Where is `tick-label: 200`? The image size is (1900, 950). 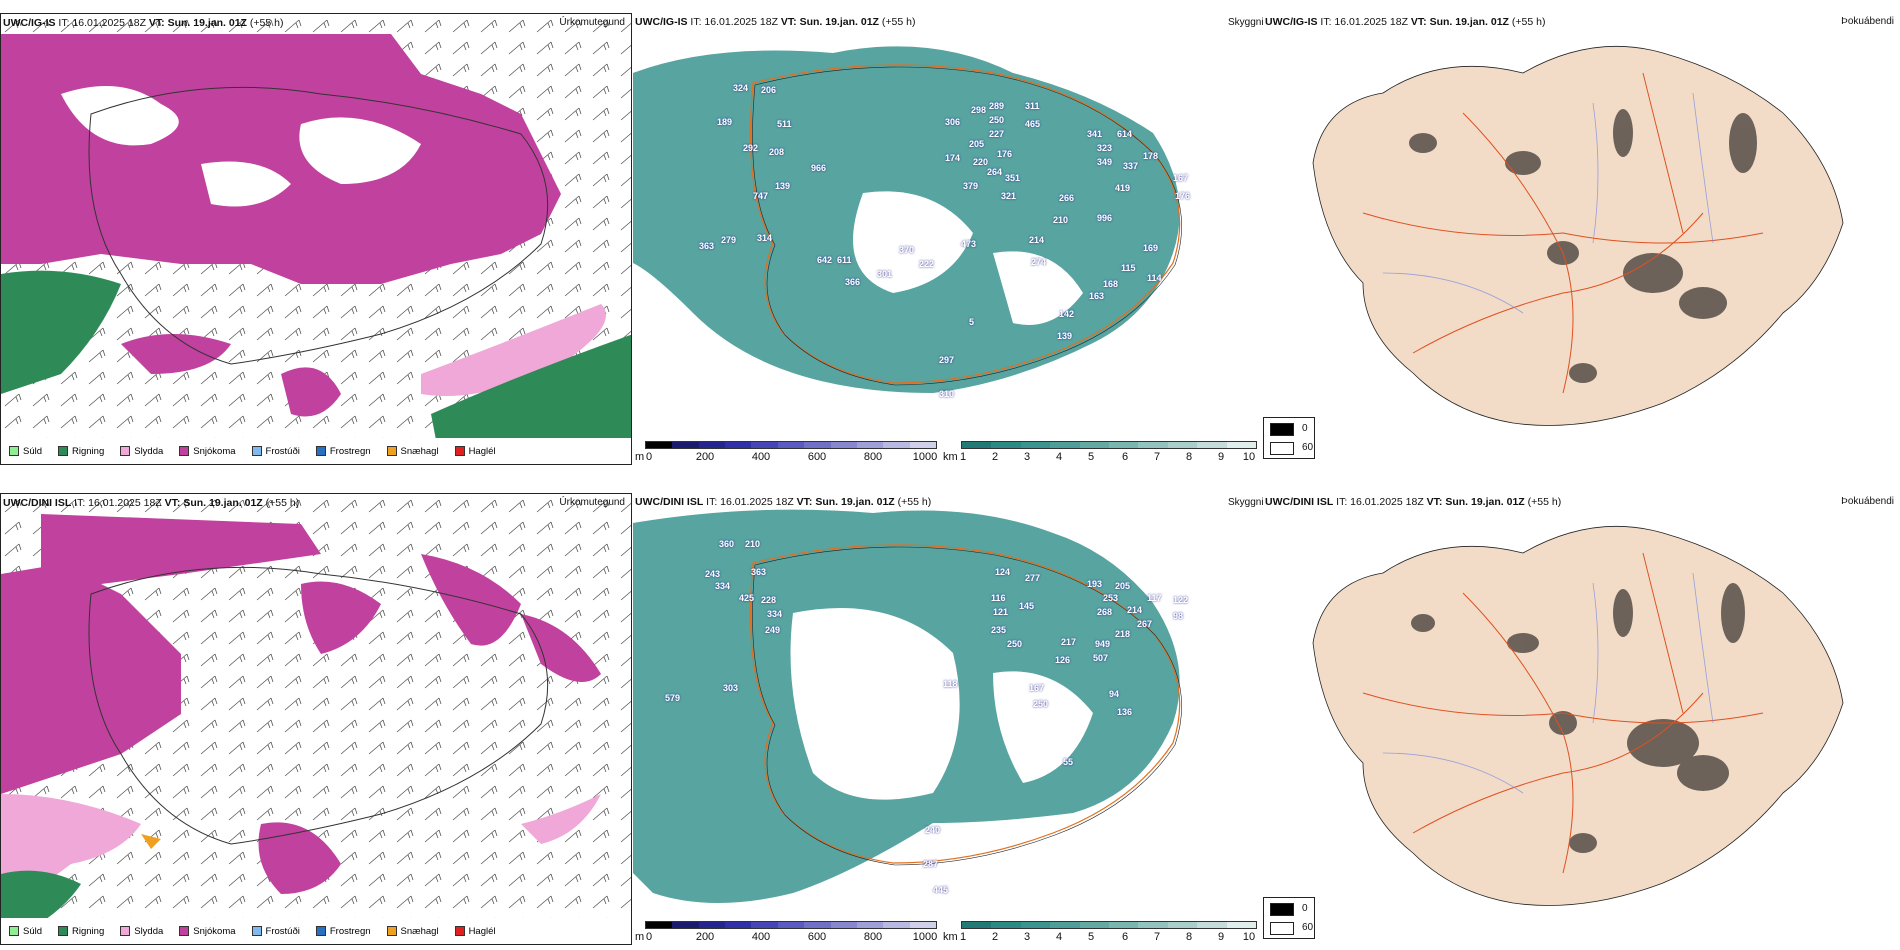
tick-label: 200 is located at coordinates (705, 937).